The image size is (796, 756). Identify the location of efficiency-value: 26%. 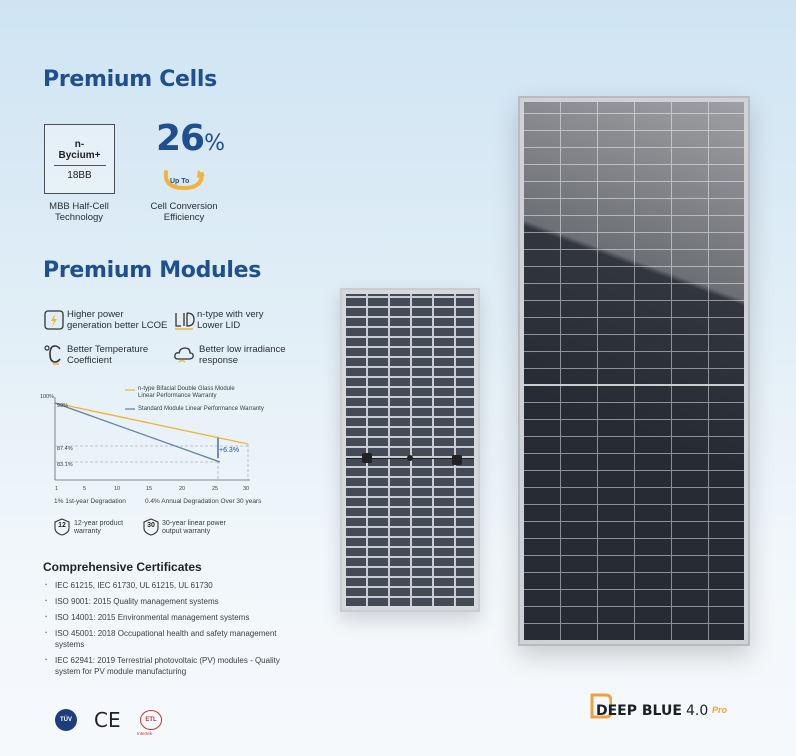
(190, 138).